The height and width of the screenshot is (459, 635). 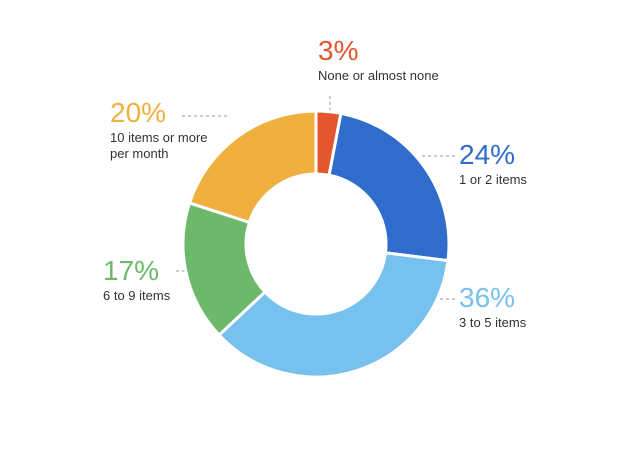 I want to click on category-label: 1 or 2 items, so click(x=493, y=179).